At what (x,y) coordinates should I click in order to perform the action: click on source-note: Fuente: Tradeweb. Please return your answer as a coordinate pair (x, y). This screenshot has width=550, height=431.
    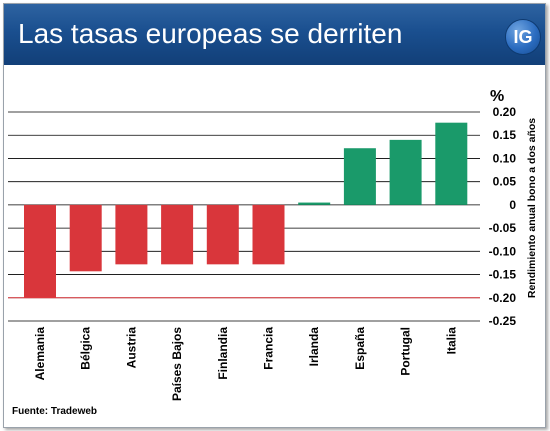
    Looking at the image, I should click on (55, 411).